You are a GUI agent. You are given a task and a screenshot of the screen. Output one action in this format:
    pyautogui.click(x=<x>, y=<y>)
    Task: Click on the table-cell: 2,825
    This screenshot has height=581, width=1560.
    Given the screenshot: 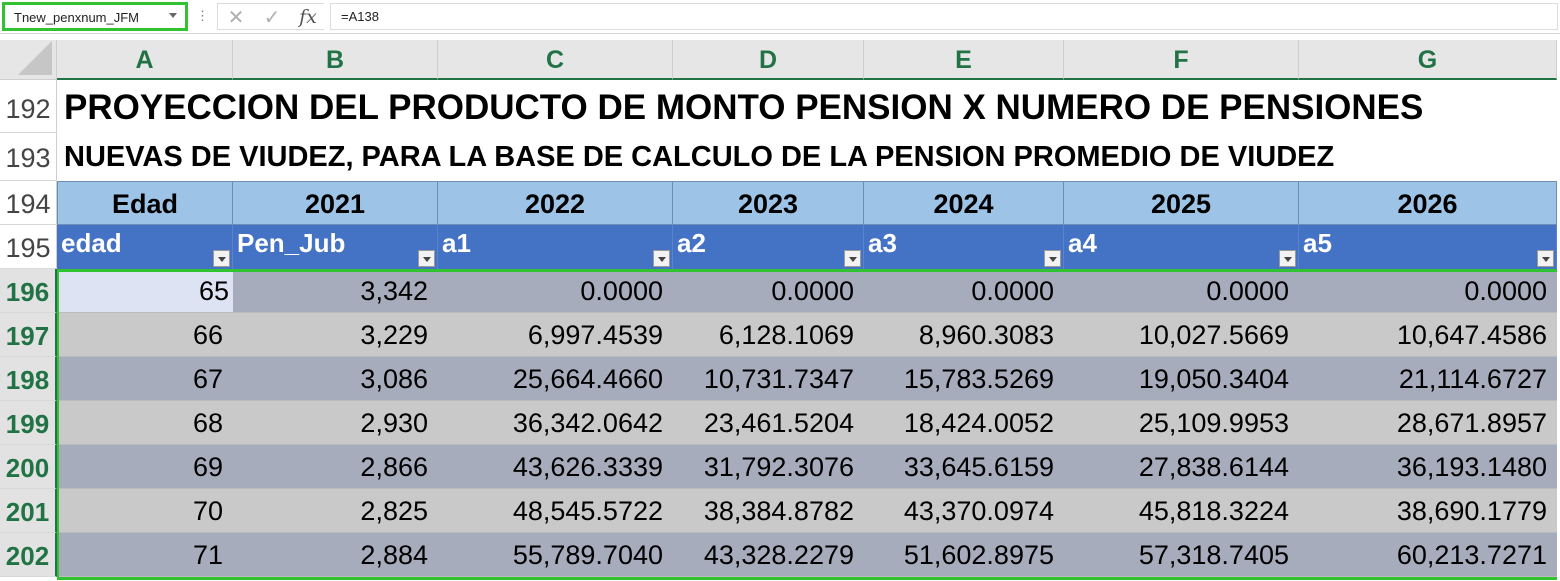 What is the action you would take?
    pyautogui.click(x=335, y=511)
    